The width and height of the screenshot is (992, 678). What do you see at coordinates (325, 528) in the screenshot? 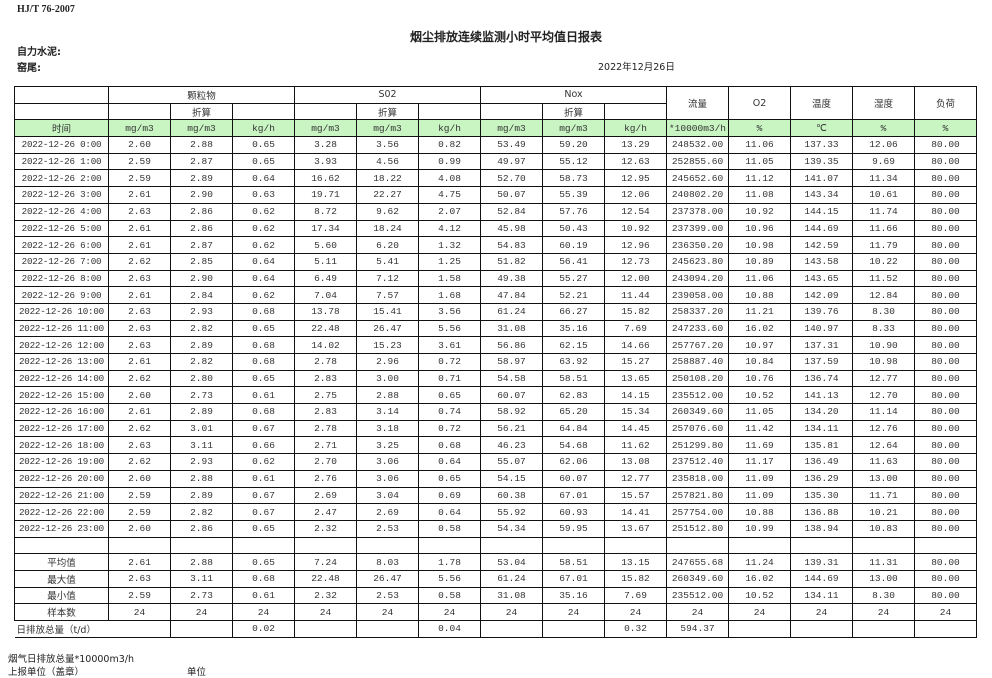
I see `value-cell: 2.32` at bounding box center [325, 528].